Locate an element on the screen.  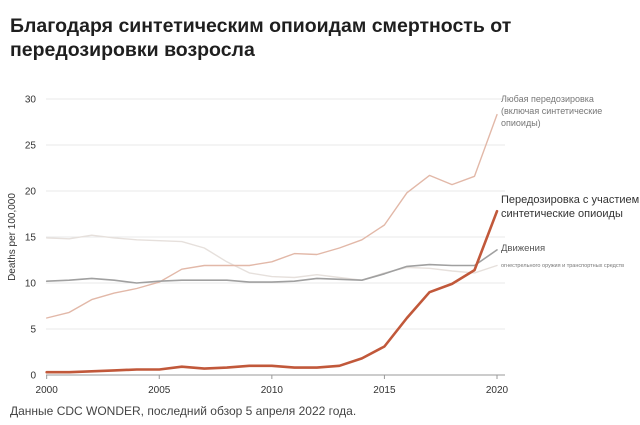
x-tick-label: 2010 is located at coordinates (272, 390).